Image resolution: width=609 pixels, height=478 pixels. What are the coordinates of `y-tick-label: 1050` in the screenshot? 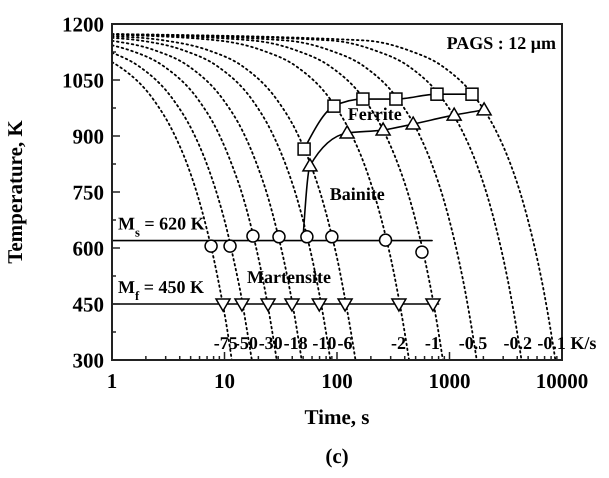 It's located at (83, 80).